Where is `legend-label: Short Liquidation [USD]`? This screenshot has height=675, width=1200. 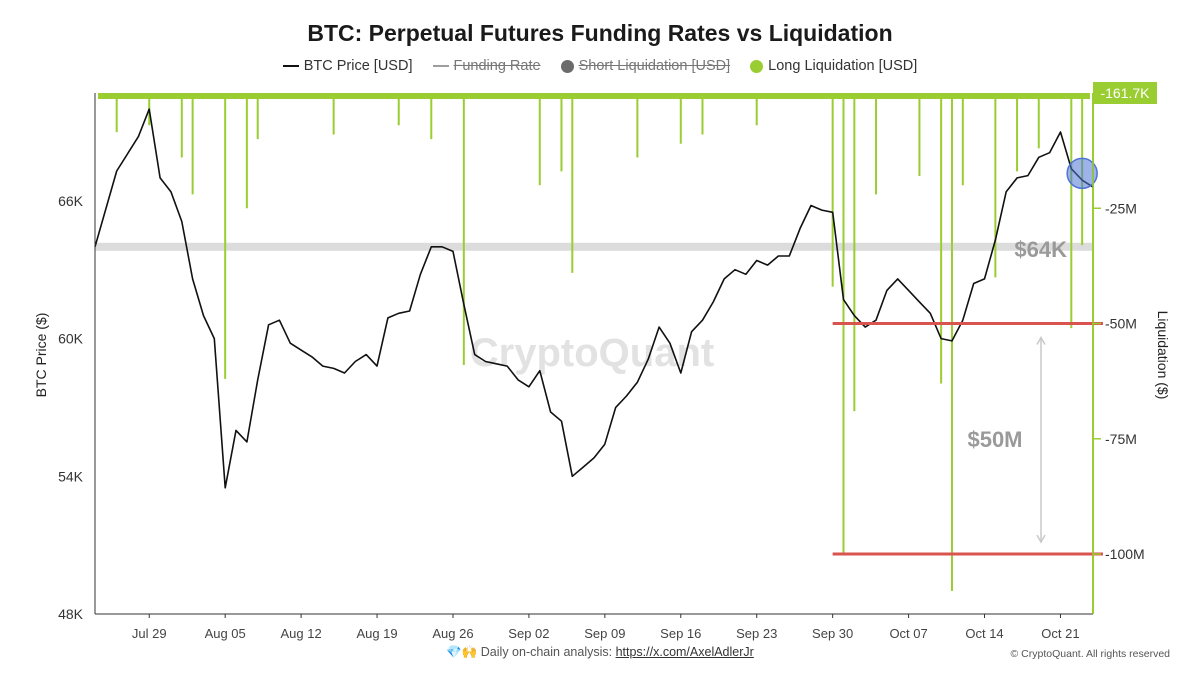
legend-label: Short Liquidation [USD] is located at coordinates (654, 66).